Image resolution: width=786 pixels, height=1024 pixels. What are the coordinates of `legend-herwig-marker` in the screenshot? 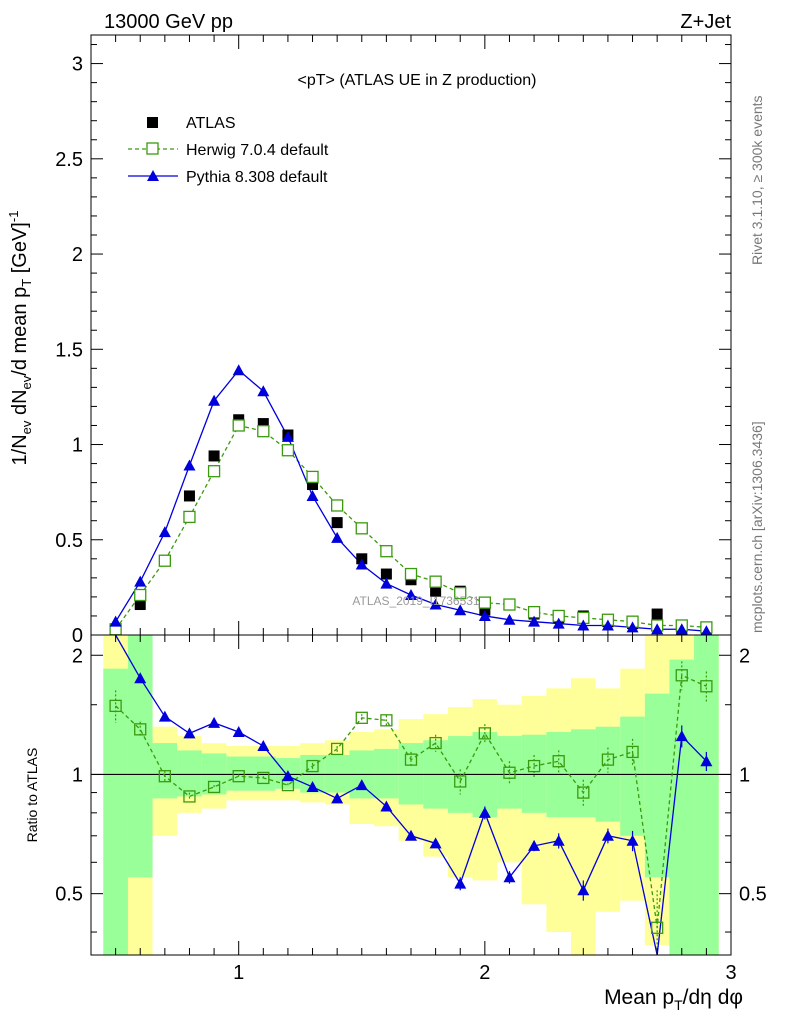 It's located at (152, 148).